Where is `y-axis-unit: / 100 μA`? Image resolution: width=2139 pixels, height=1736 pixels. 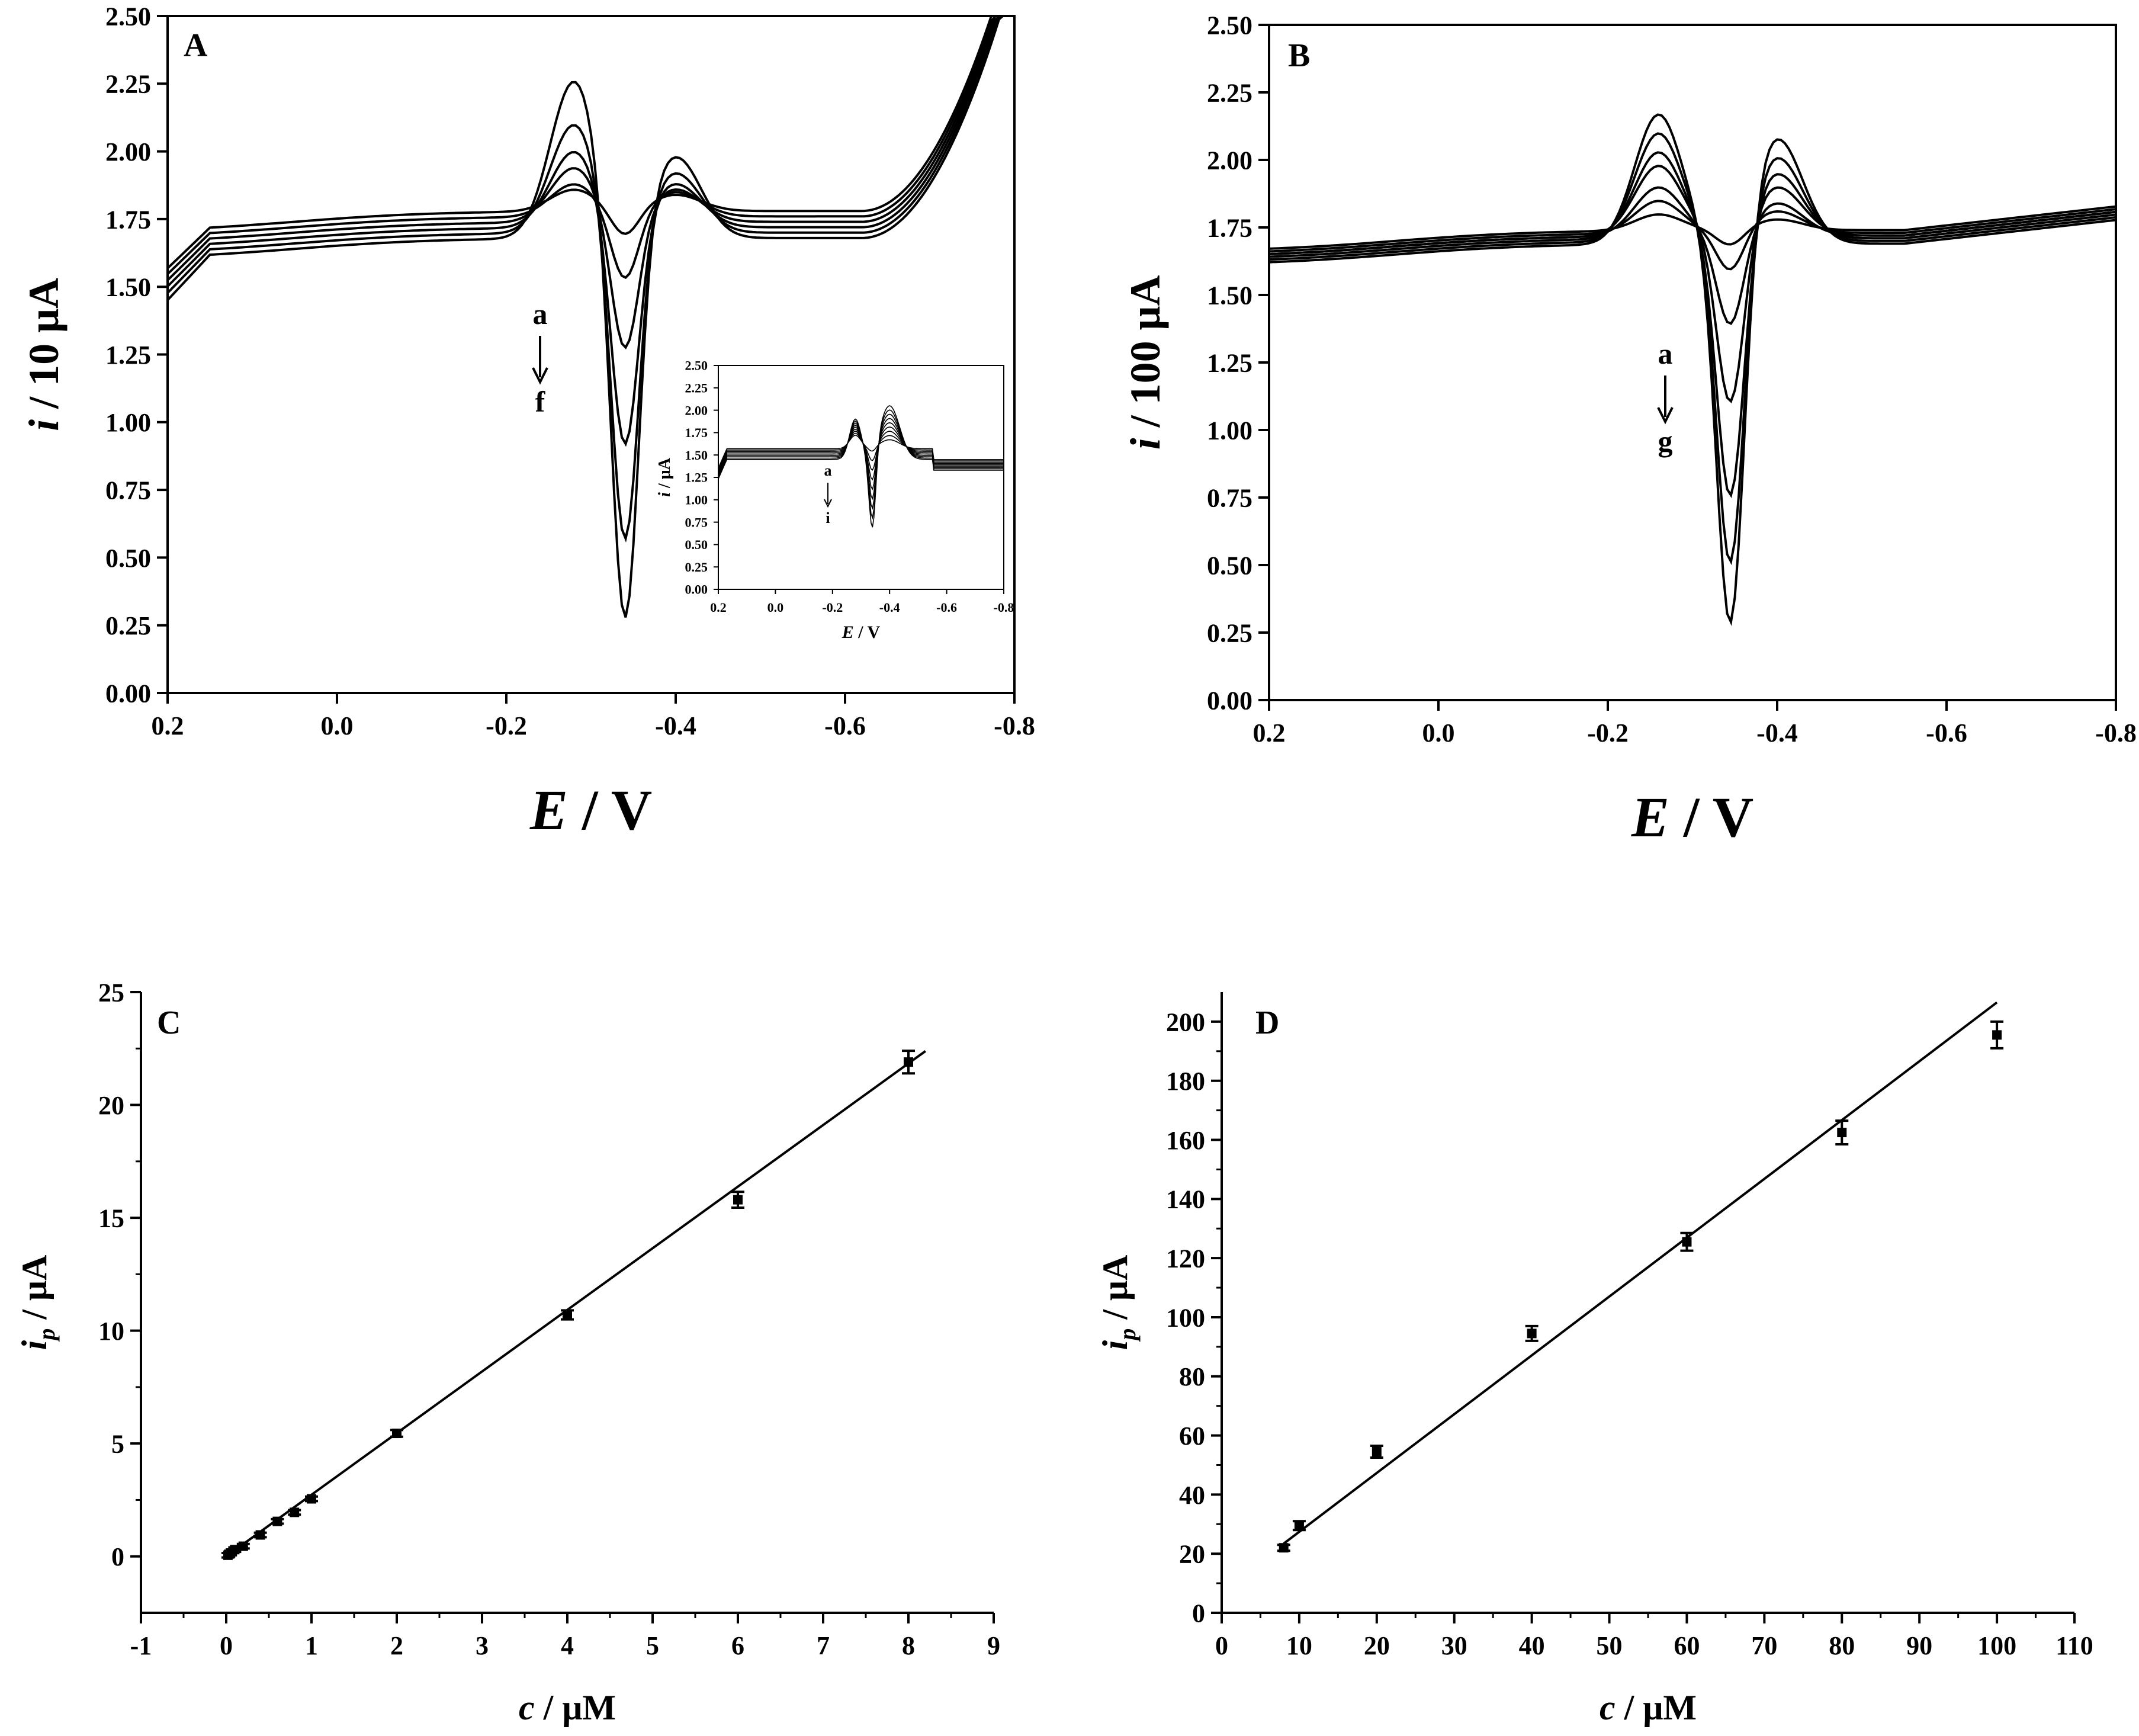
y-axis-unit: / 100 μA is located at coordinates (1145, 356).